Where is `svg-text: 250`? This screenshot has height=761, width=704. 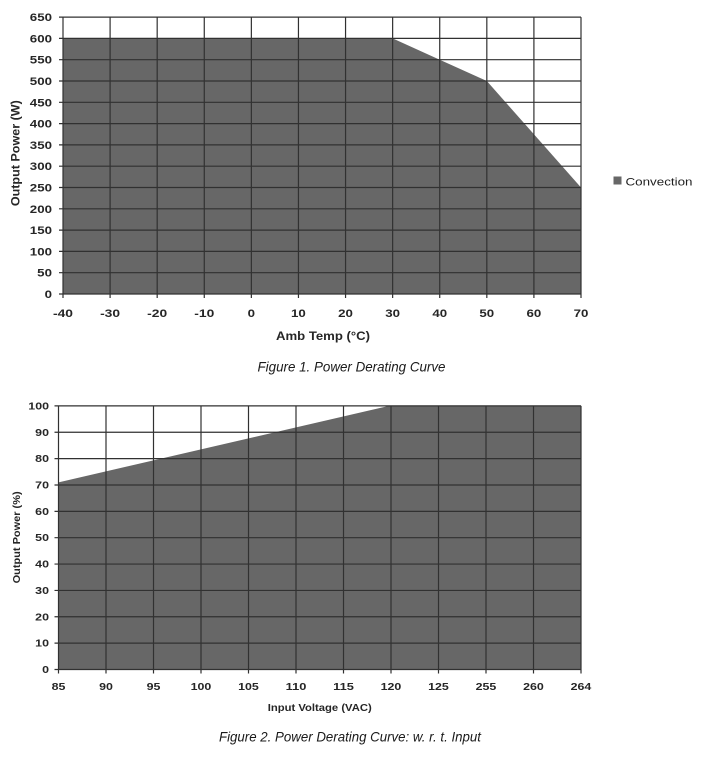
svg-text: 250 is located at coordinates (41, 189).